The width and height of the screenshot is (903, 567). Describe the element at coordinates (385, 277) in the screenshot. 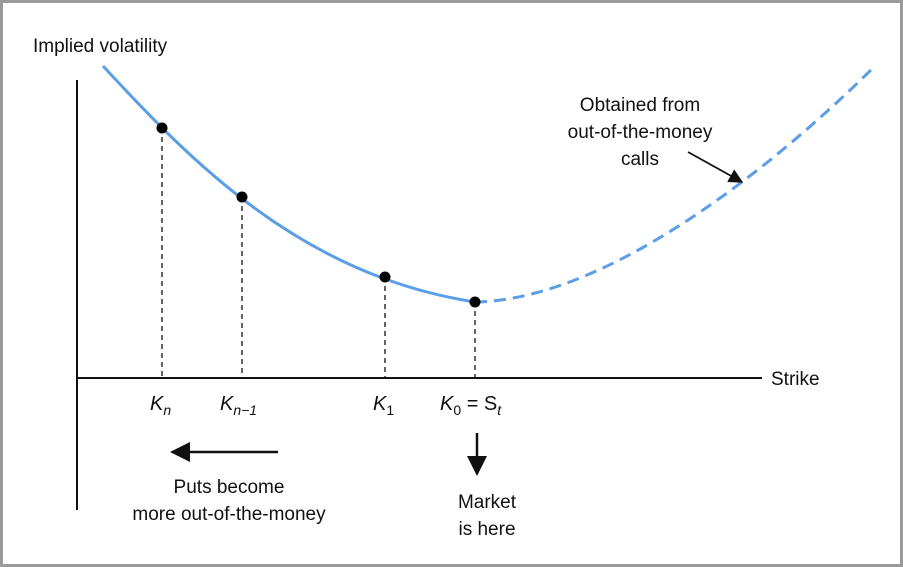

I see `point-k1` at that location.